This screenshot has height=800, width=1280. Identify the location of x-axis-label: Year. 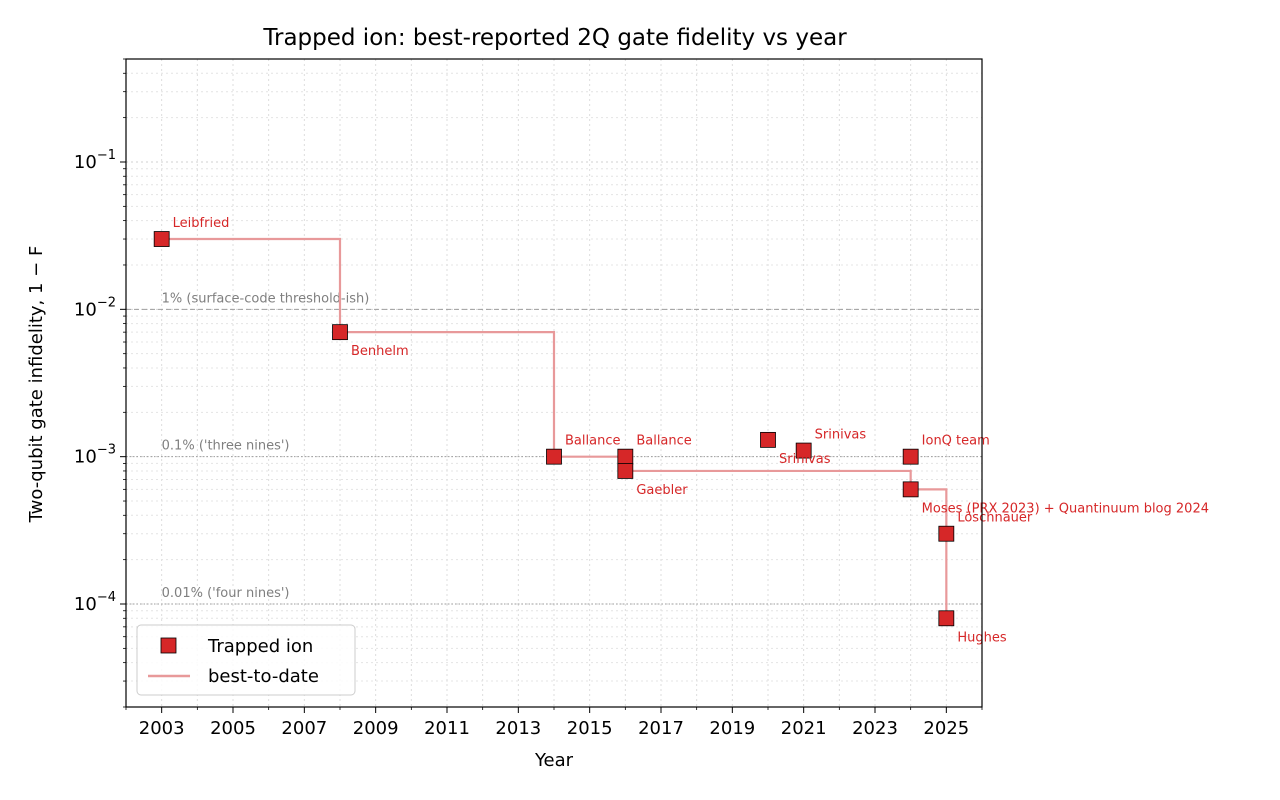
(554, 760).